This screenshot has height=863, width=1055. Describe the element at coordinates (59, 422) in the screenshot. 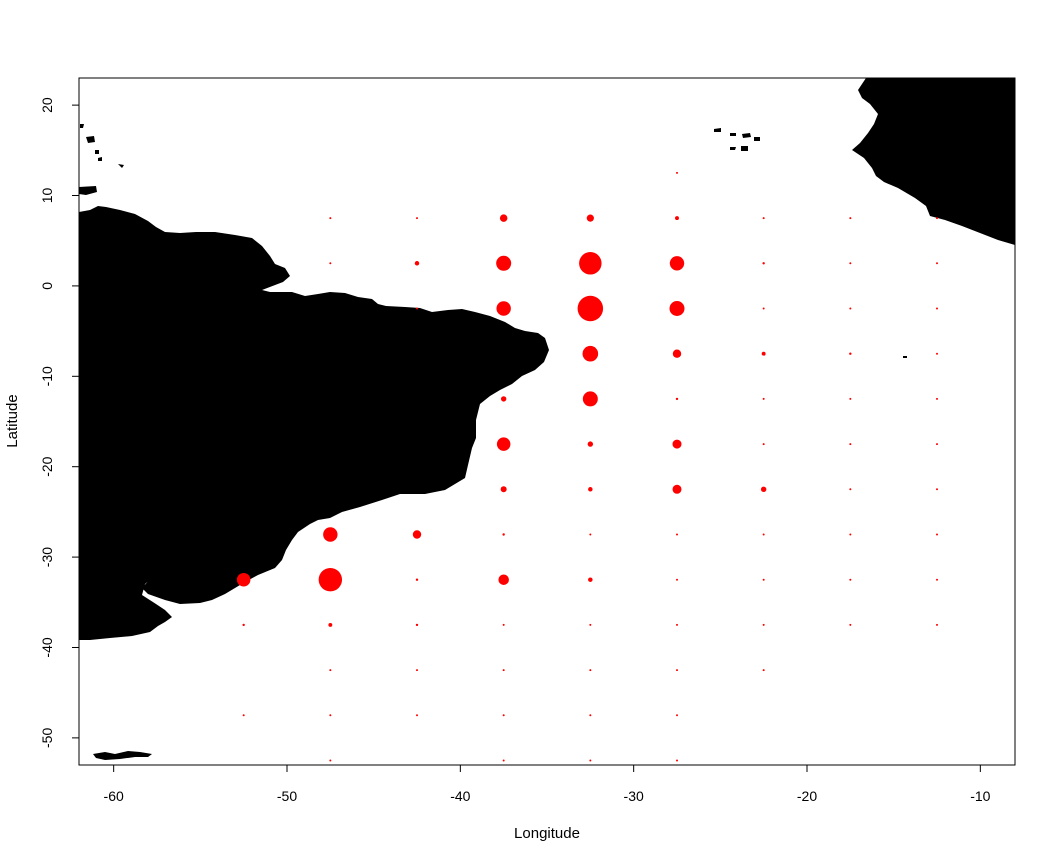

I see `y-axis: 20 10 0 -10 -20 -30 -40 -50` at that location.